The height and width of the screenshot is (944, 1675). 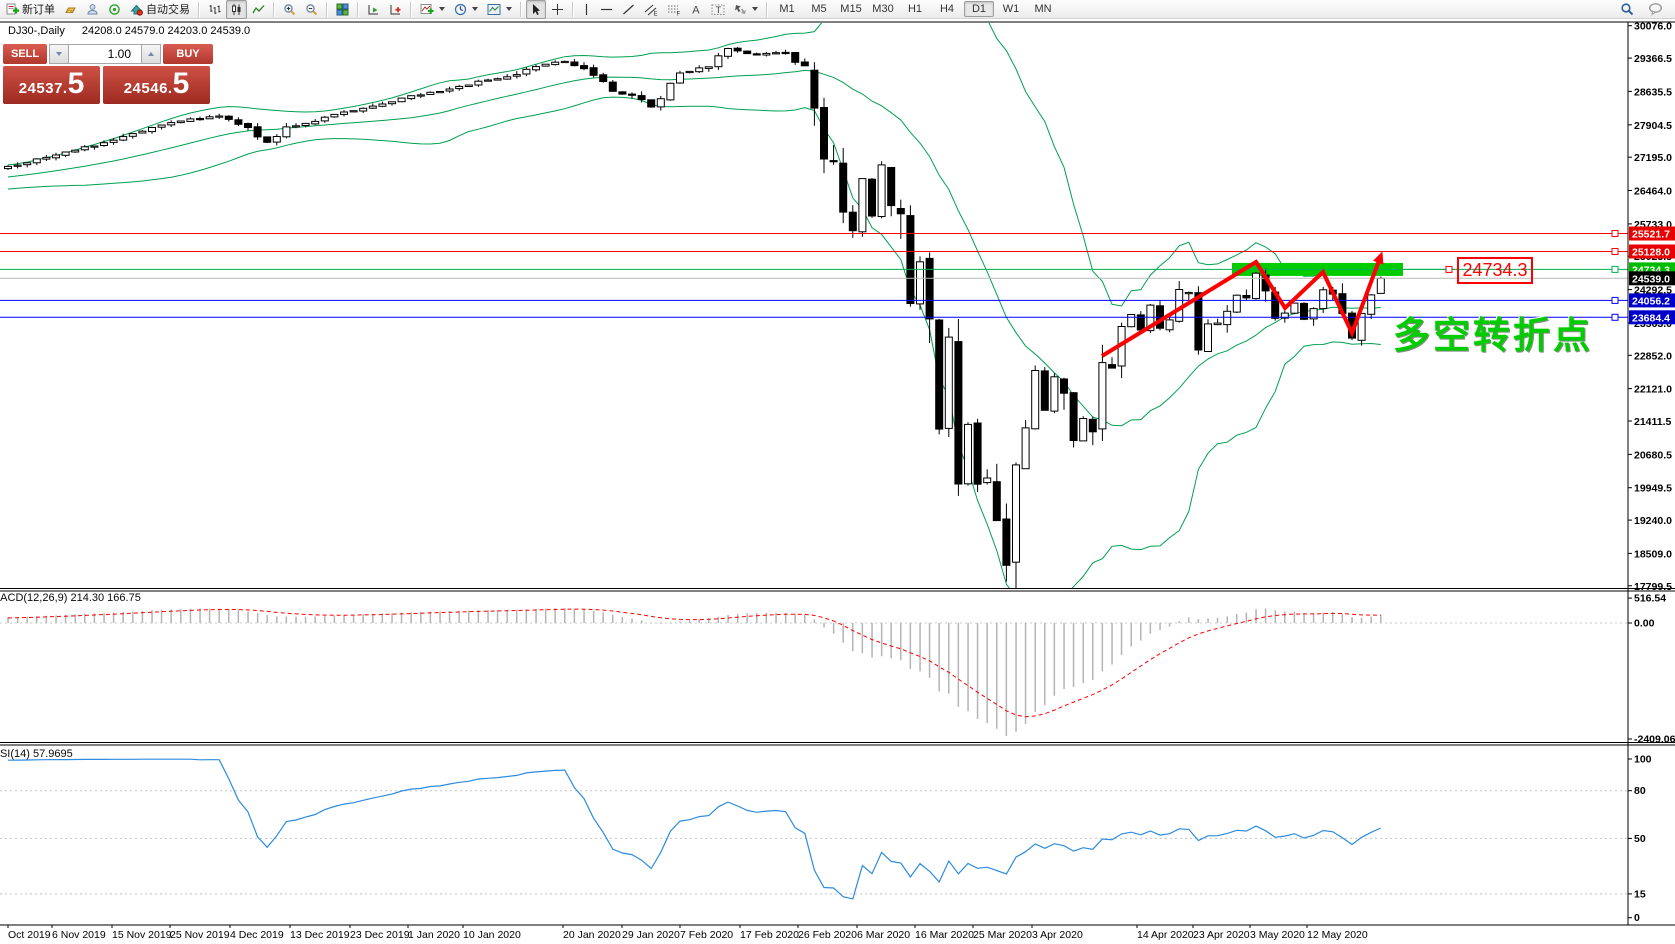 What do you see at coordinates (59, 54) in the screenshot?
I see `volume-decrease-button` at bounding box center [59, 54].